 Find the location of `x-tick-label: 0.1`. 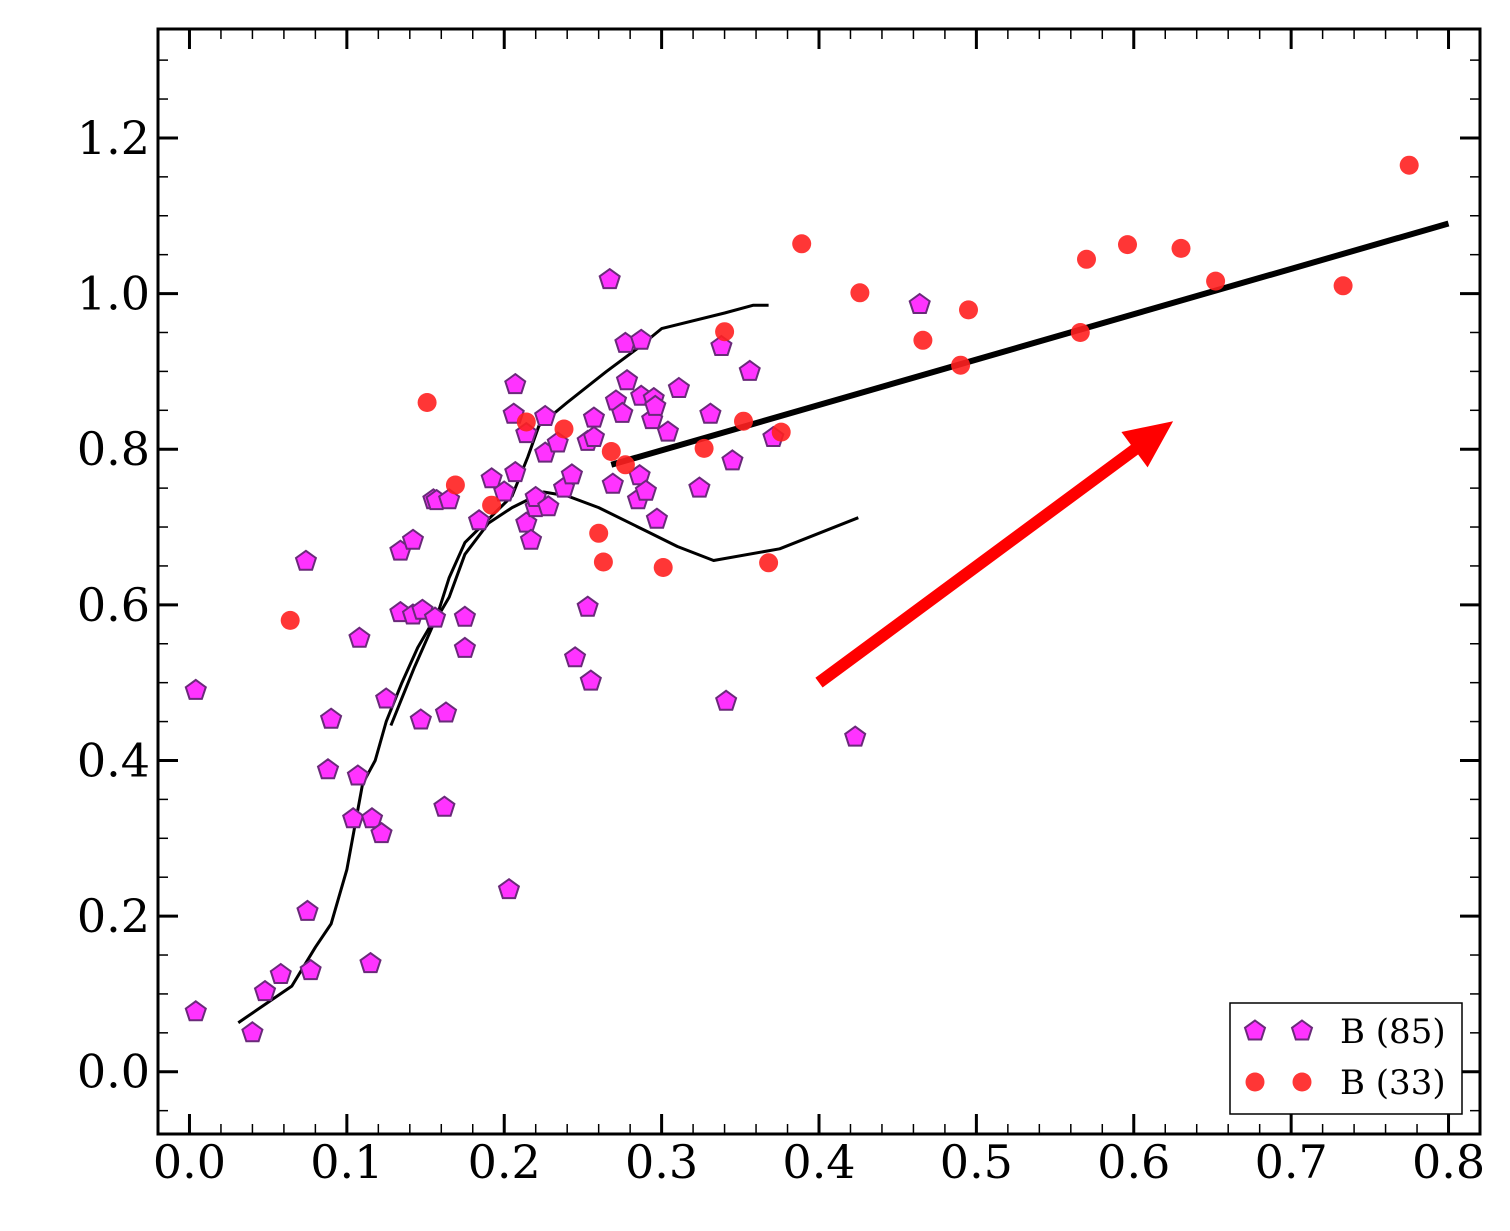

x-tick-label: 0.1 is located at coordinates (346, 1162).